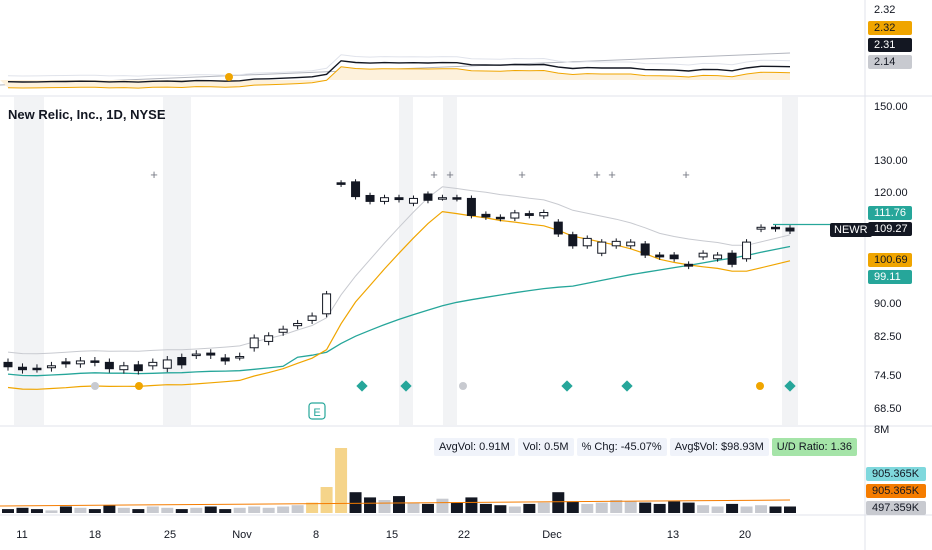  Describe the element at coordinates (545, 447) in the screenshot. I see `vol-stat: Vol: 0.5M` at that location.